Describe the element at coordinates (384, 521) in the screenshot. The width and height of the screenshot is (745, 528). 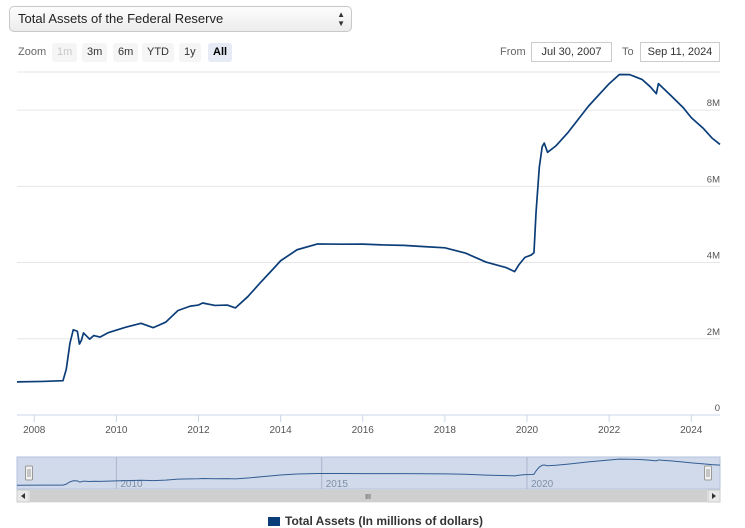
I see `legend-label: Total Assets (In millions of dollars)` at that location.